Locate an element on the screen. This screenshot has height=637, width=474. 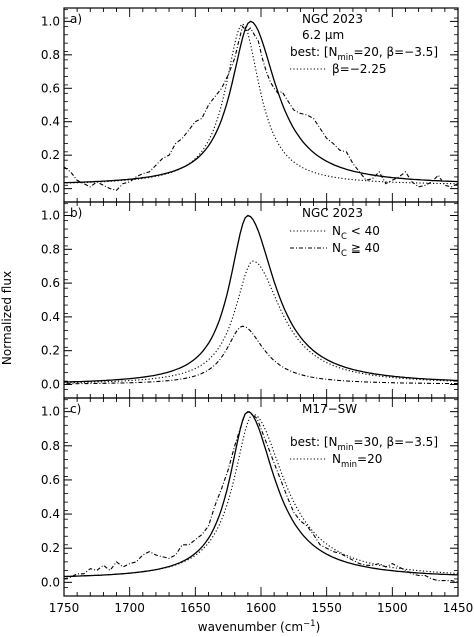
legend-entry: best: [Nmin=20, β=−3.5] is located at coordinates (364, 54).